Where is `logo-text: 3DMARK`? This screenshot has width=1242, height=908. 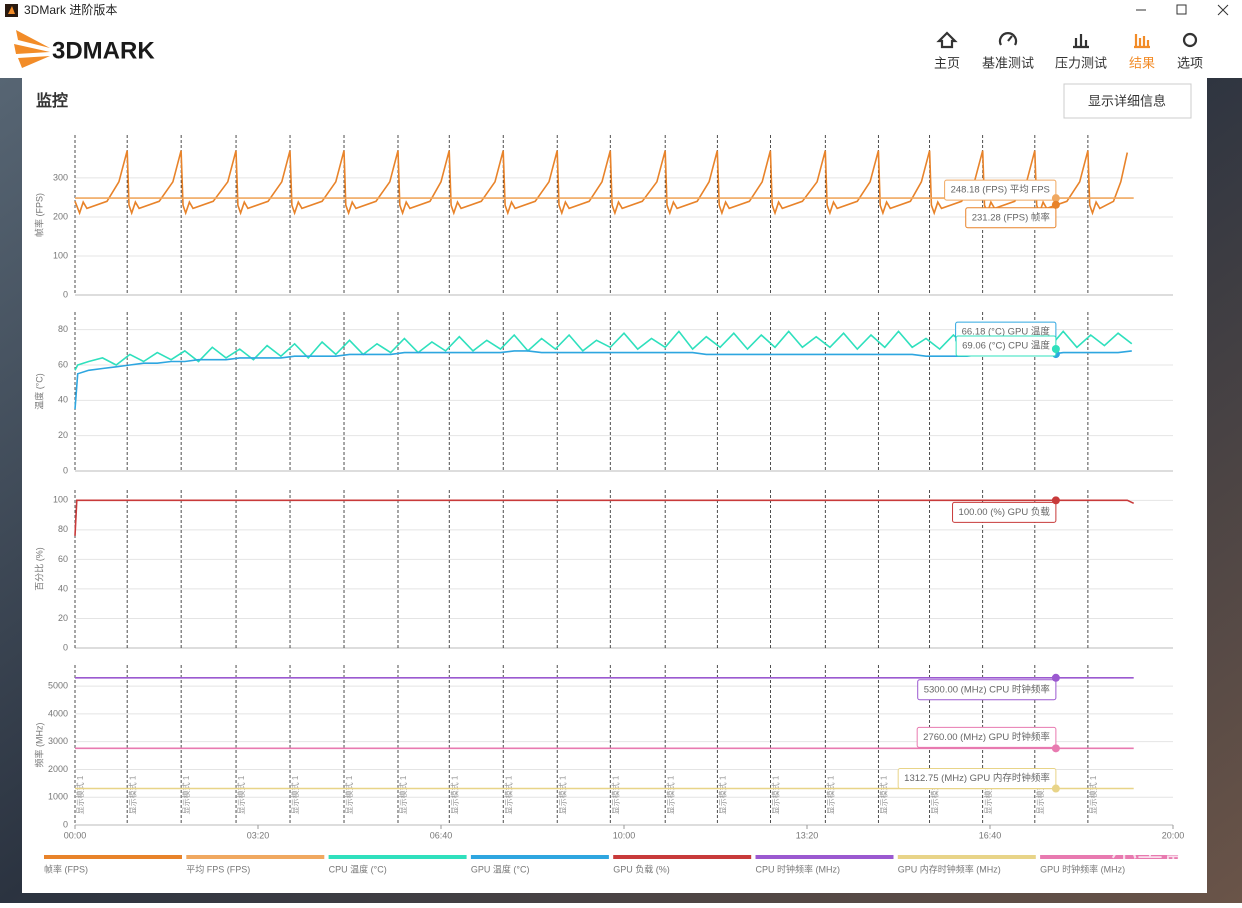 logo-text: 3DMARK is located at coordinates (103, 50).